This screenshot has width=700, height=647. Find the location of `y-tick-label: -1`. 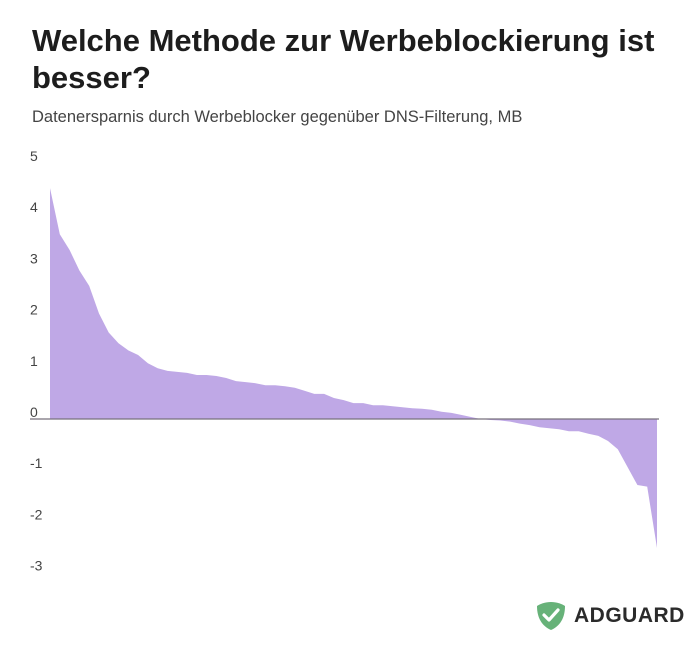

y-tick-label: -1 is located at coordinates (36, 463).